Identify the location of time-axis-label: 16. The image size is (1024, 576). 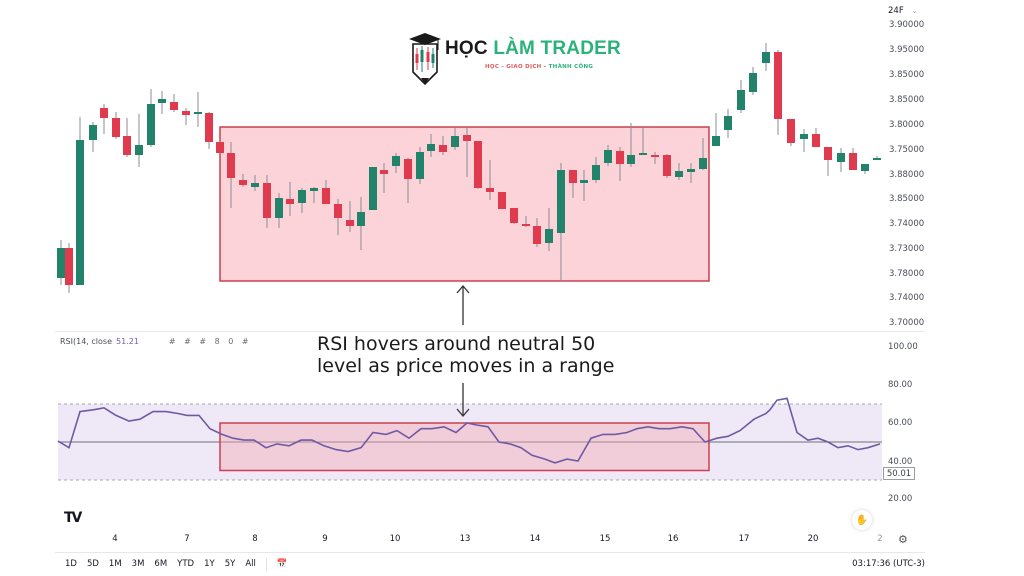
(673, 539).